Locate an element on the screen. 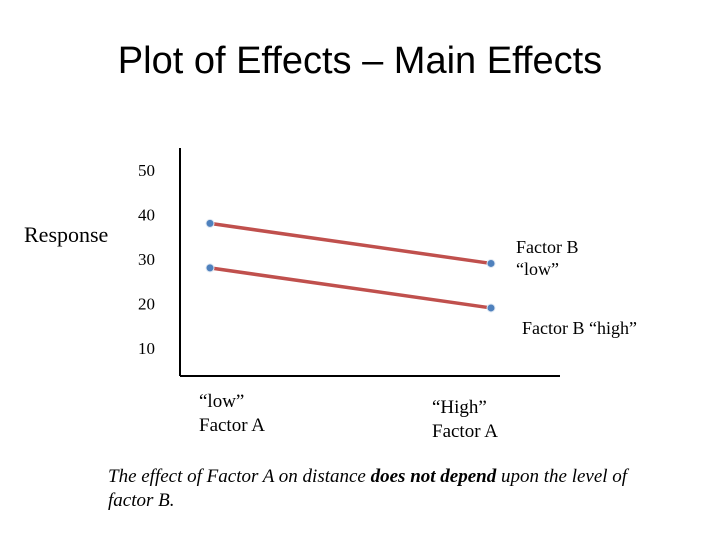 The height and width of the screenshot is (540, 720). series-label-factor-b-low: Factor B “low” is located at coordinates (547, 258).